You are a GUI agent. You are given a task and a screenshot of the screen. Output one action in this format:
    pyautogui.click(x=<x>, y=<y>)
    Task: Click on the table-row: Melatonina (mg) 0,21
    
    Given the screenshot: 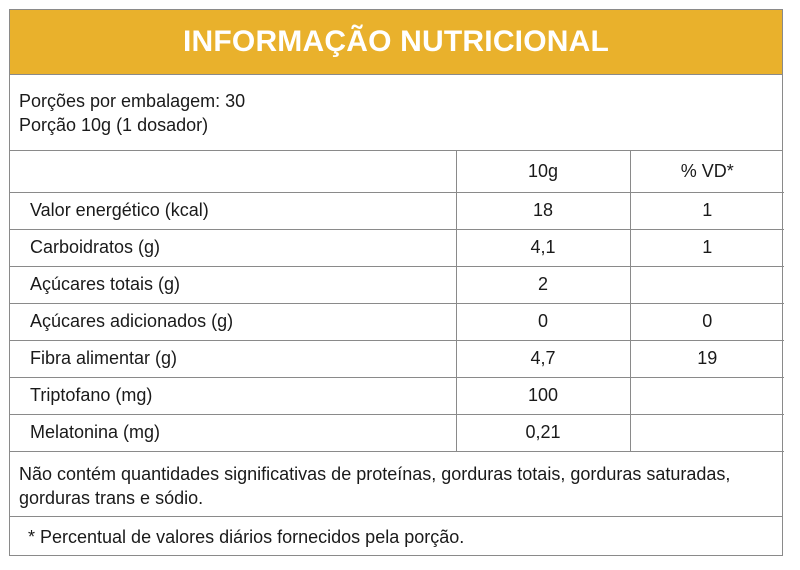 What is the action you would take?
    pyautogui.click(x=397, y=433)
    